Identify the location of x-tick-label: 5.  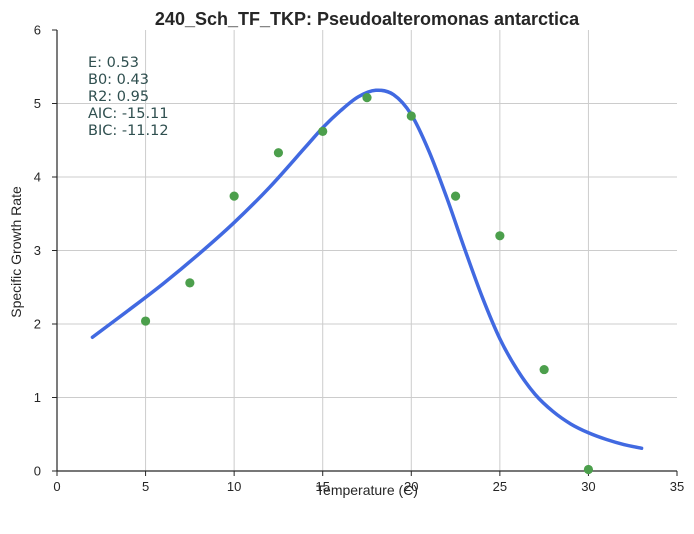
(145, 486).